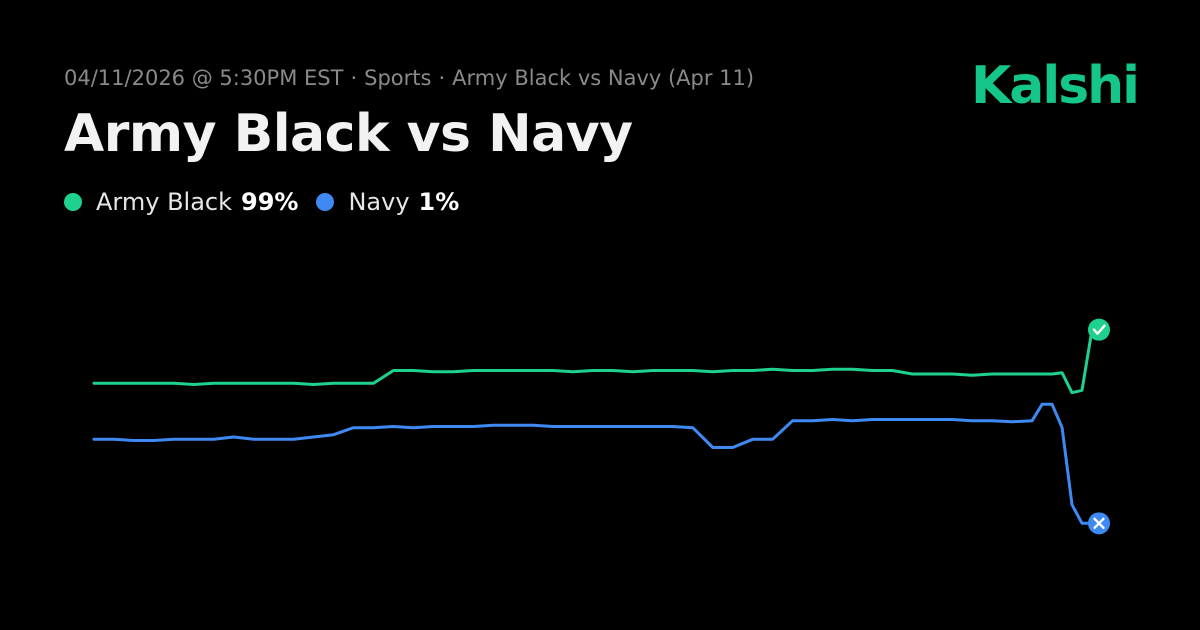  I want to click on cross-icon, so click(1099, 523).